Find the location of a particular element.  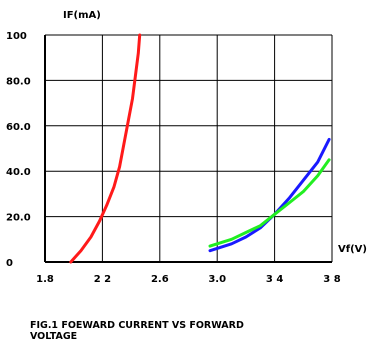

x-tick-label: 1.8 is located at coordinates (45, 279).